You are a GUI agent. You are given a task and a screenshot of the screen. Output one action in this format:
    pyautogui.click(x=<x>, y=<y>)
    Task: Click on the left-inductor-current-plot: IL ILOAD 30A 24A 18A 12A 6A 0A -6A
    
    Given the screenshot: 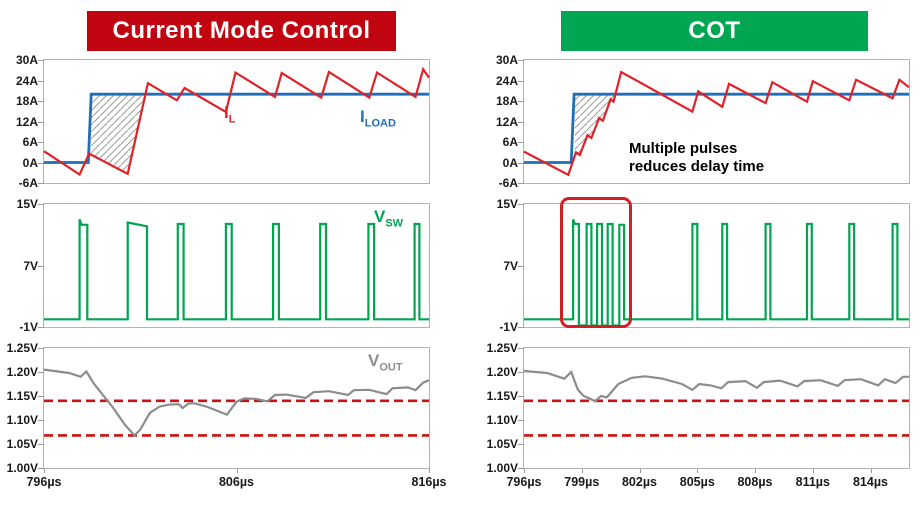 What is the action you would take?
    pyautogui.click(x=223, y=121)
    